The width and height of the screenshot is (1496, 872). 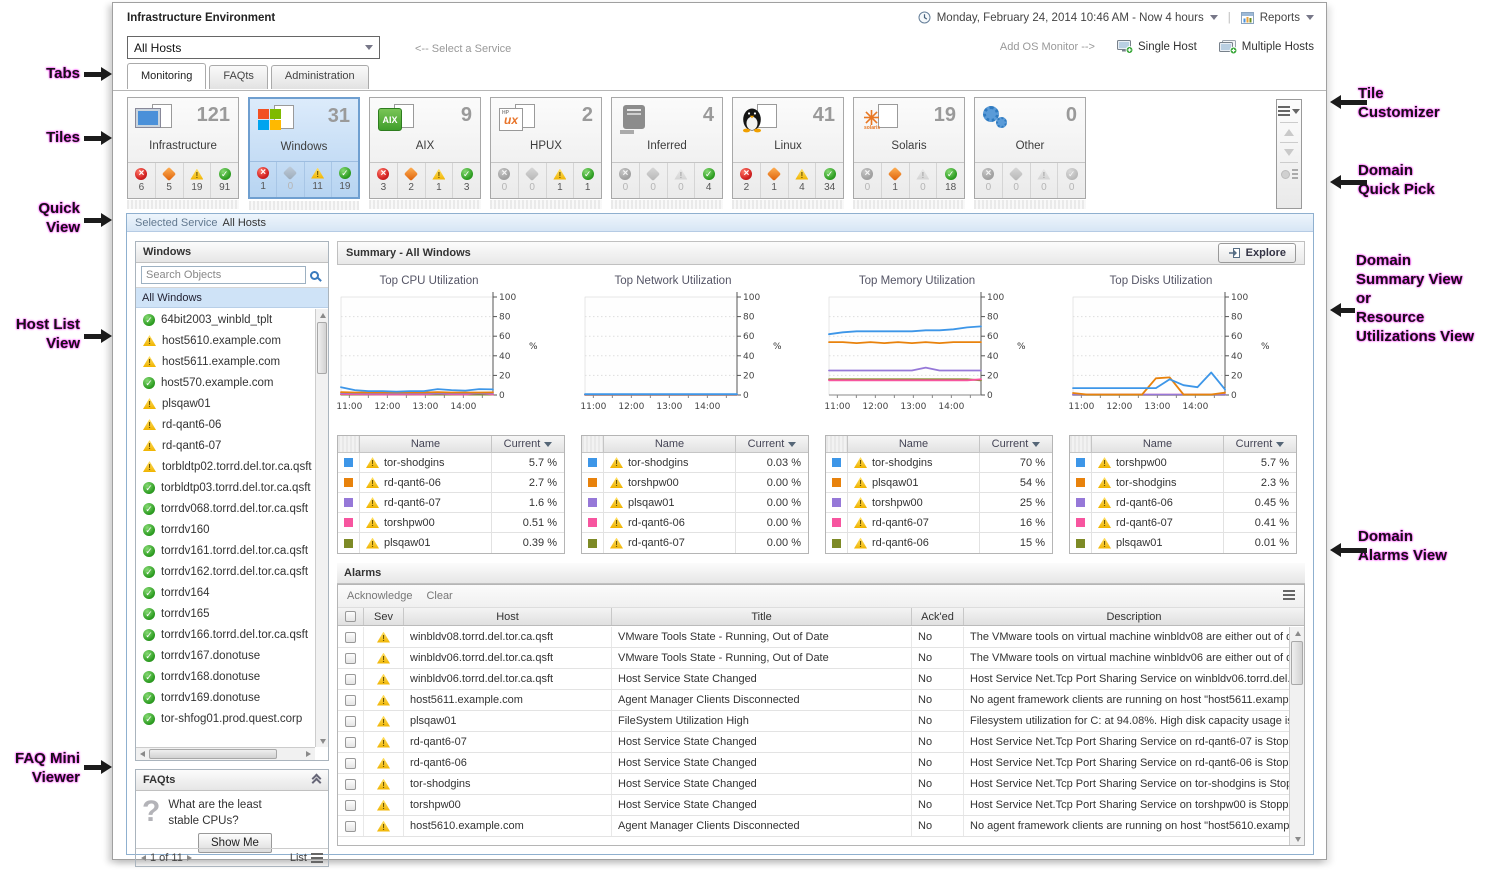 What do you see at coordinates (1279, 17) in the screenshot?
I see `reports-menu: Reports` at bounding box center [1279, 17].